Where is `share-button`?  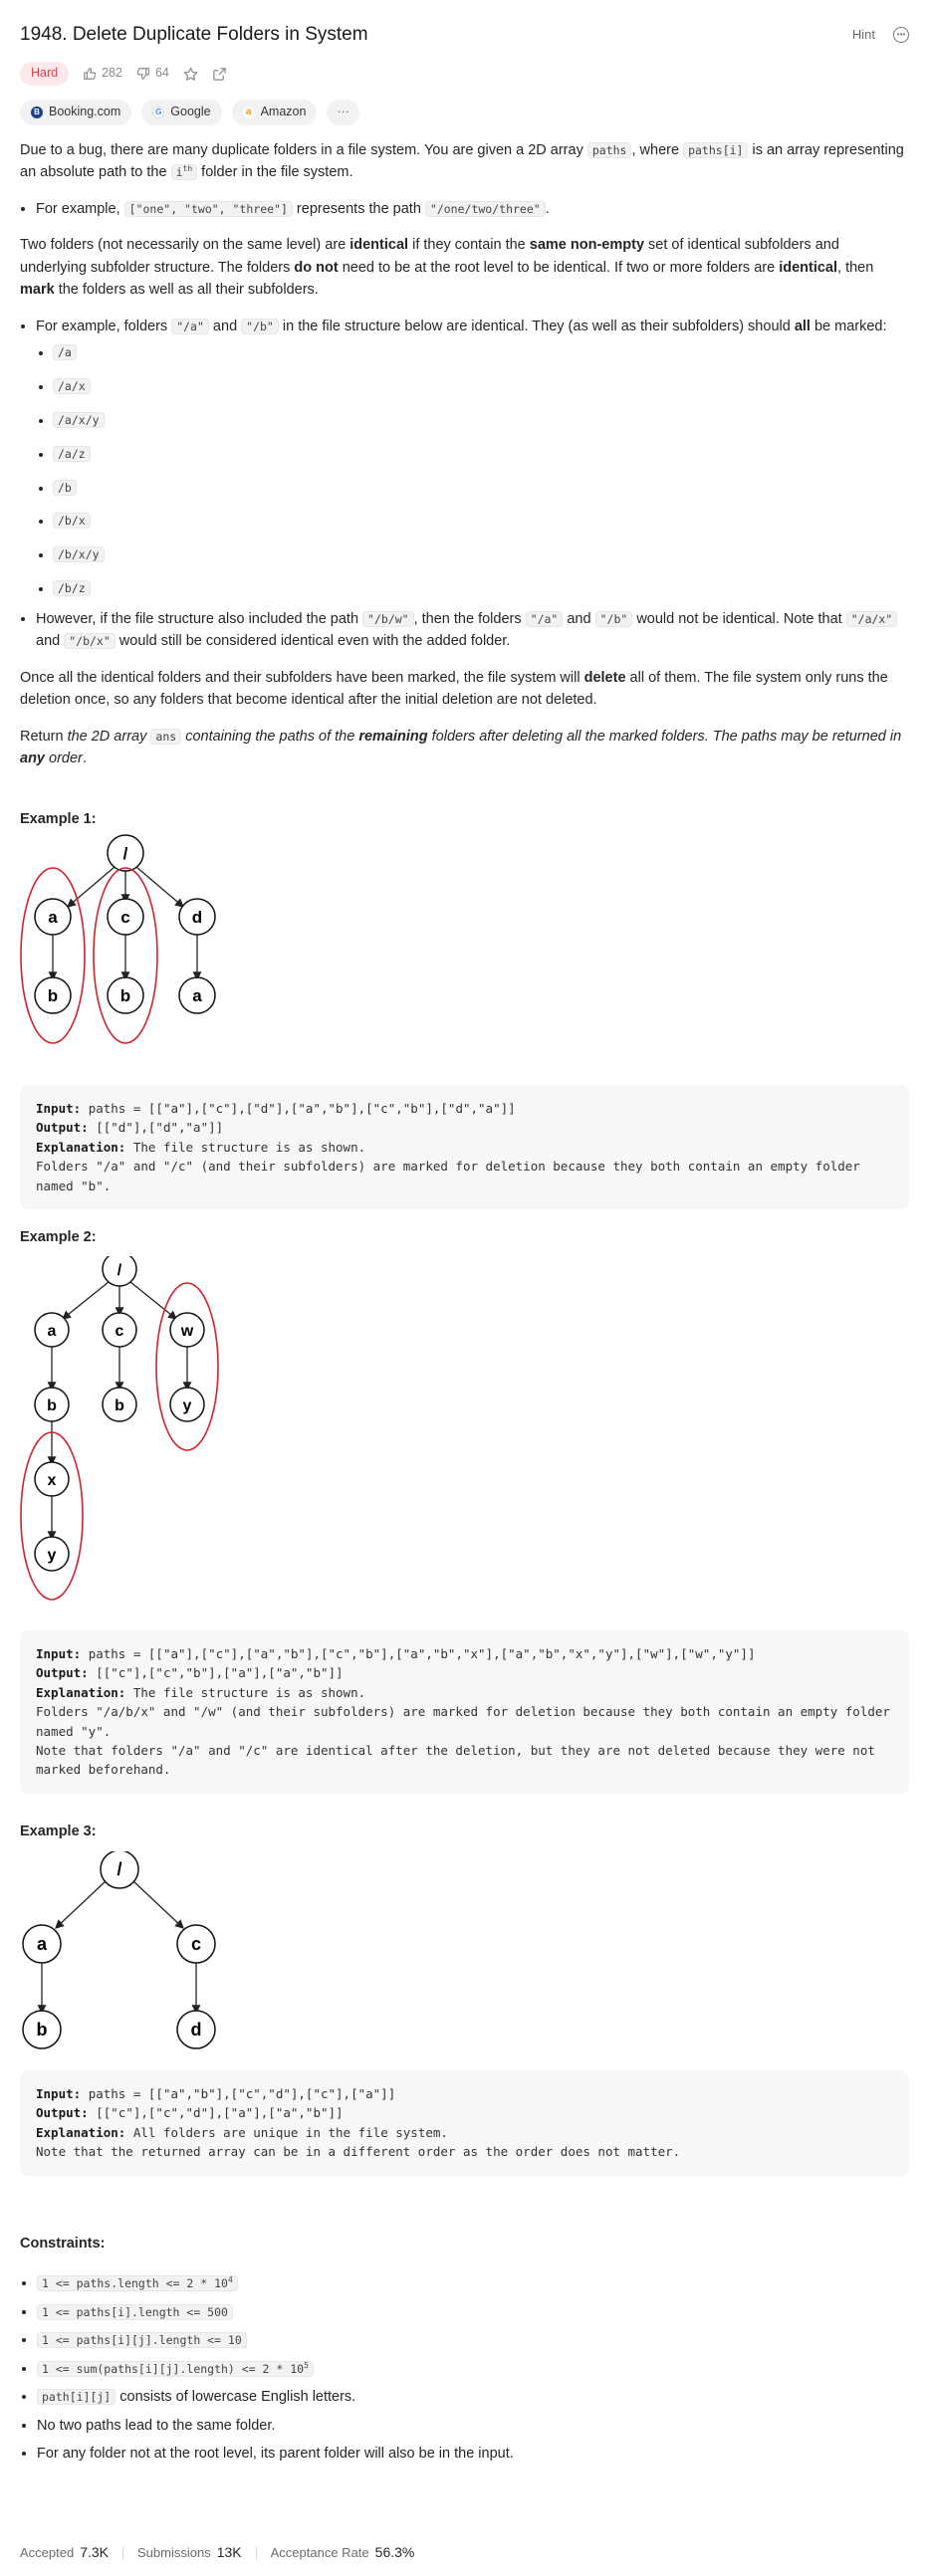 share-button is located at coordinates (219, 74).